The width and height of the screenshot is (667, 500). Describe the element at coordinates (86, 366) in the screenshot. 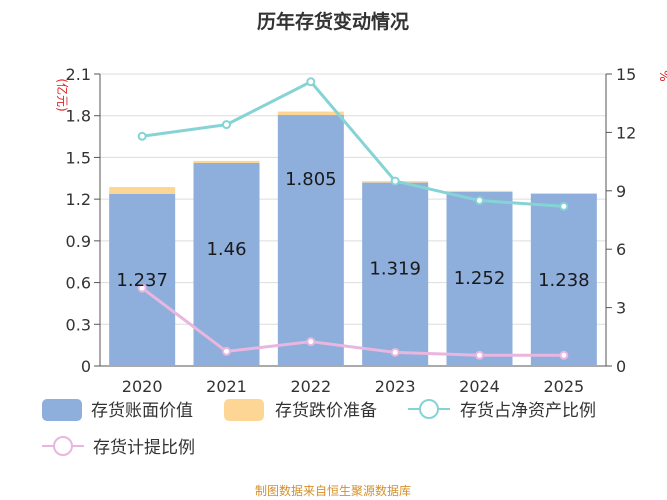

I see `left-tick-label: 0` at that location.